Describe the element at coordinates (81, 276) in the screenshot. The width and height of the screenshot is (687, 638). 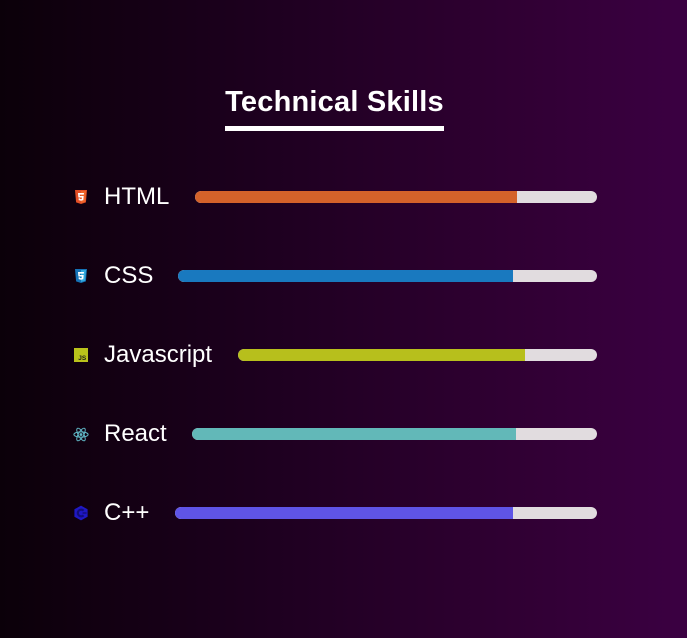
I see `css3-icon` at that location.